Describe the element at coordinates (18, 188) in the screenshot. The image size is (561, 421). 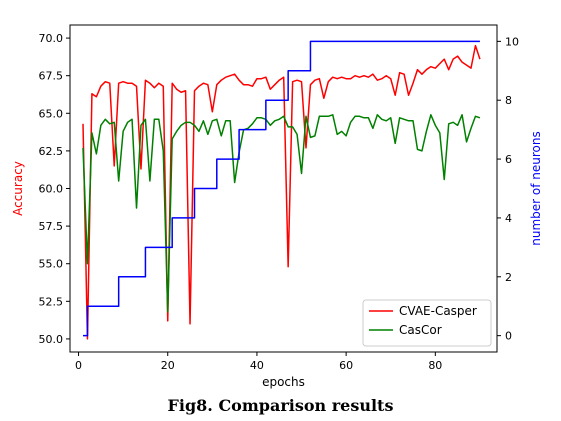
I see `y-axis-left-label: Accuracy` at that location.